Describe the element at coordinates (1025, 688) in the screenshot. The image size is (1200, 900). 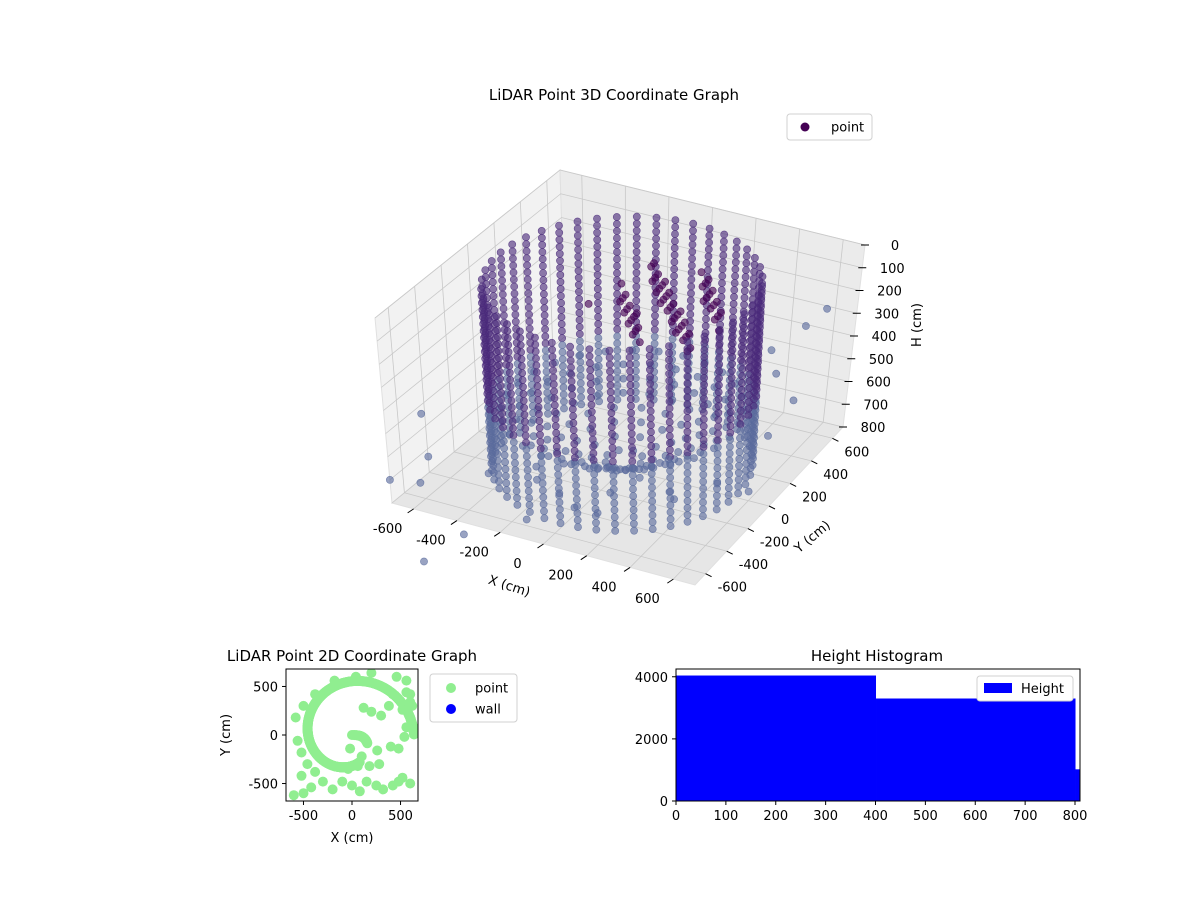
I see `histogram-legend: Height` at that location.